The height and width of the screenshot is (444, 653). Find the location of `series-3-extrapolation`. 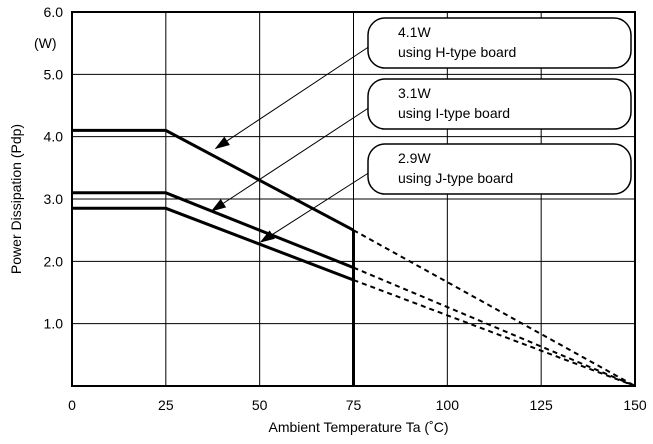

series-3-extrapolation is located at coordinates (494, 333).